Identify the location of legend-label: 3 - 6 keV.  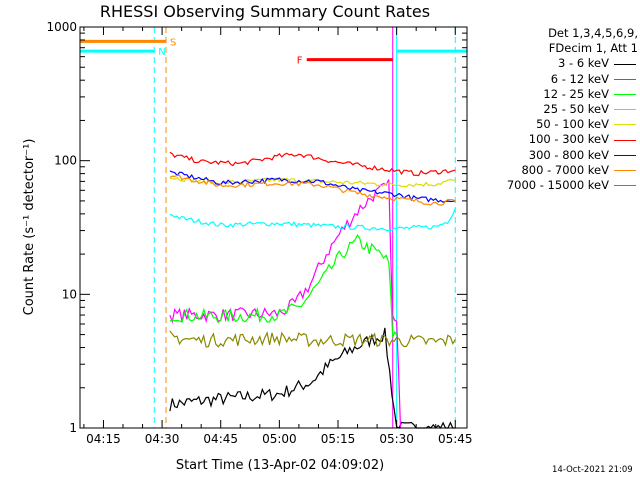
(583, 63).